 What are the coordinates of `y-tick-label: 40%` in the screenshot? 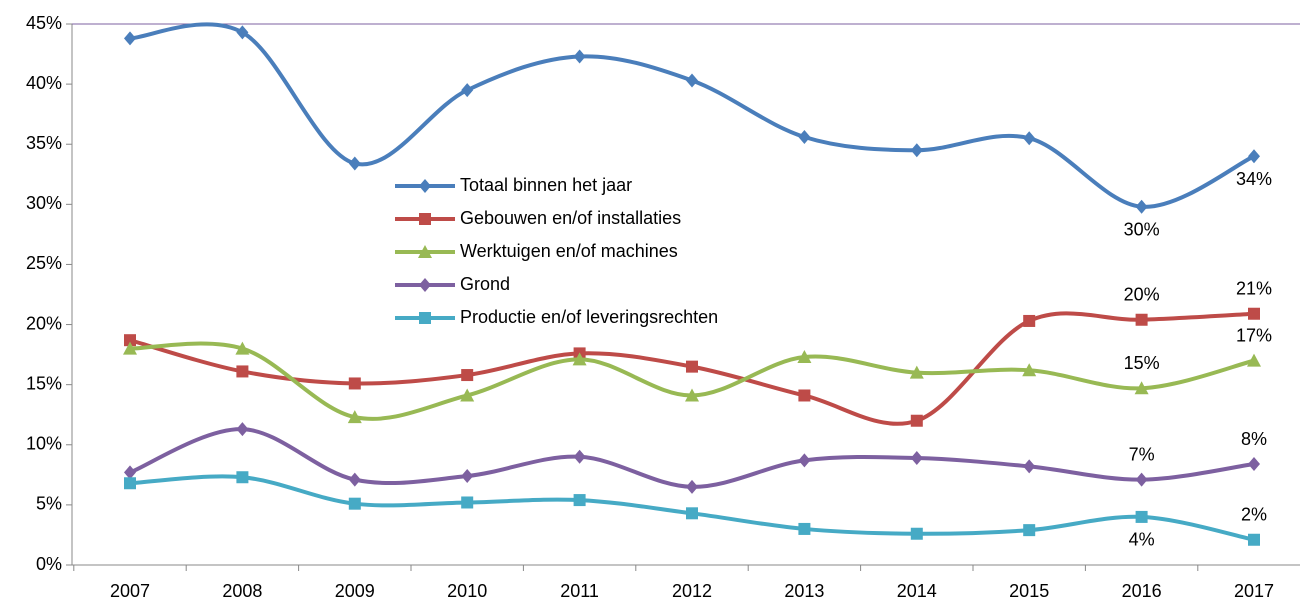 It's located at (44, 83).